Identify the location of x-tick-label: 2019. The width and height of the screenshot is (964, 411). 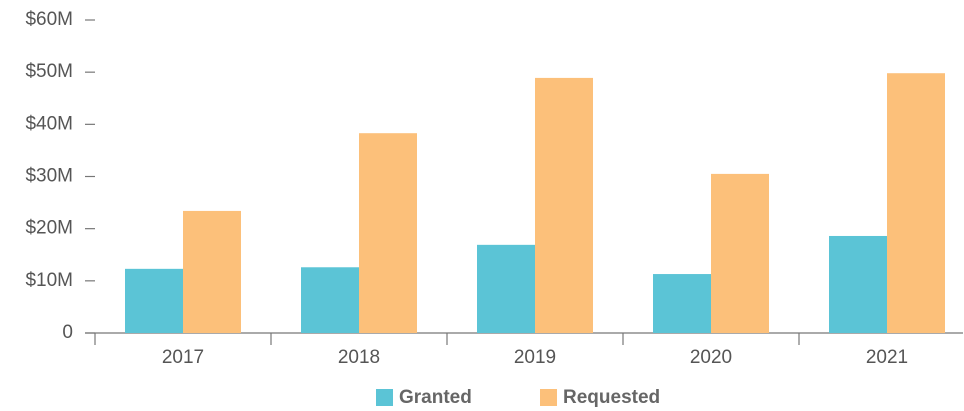
(535, 357).